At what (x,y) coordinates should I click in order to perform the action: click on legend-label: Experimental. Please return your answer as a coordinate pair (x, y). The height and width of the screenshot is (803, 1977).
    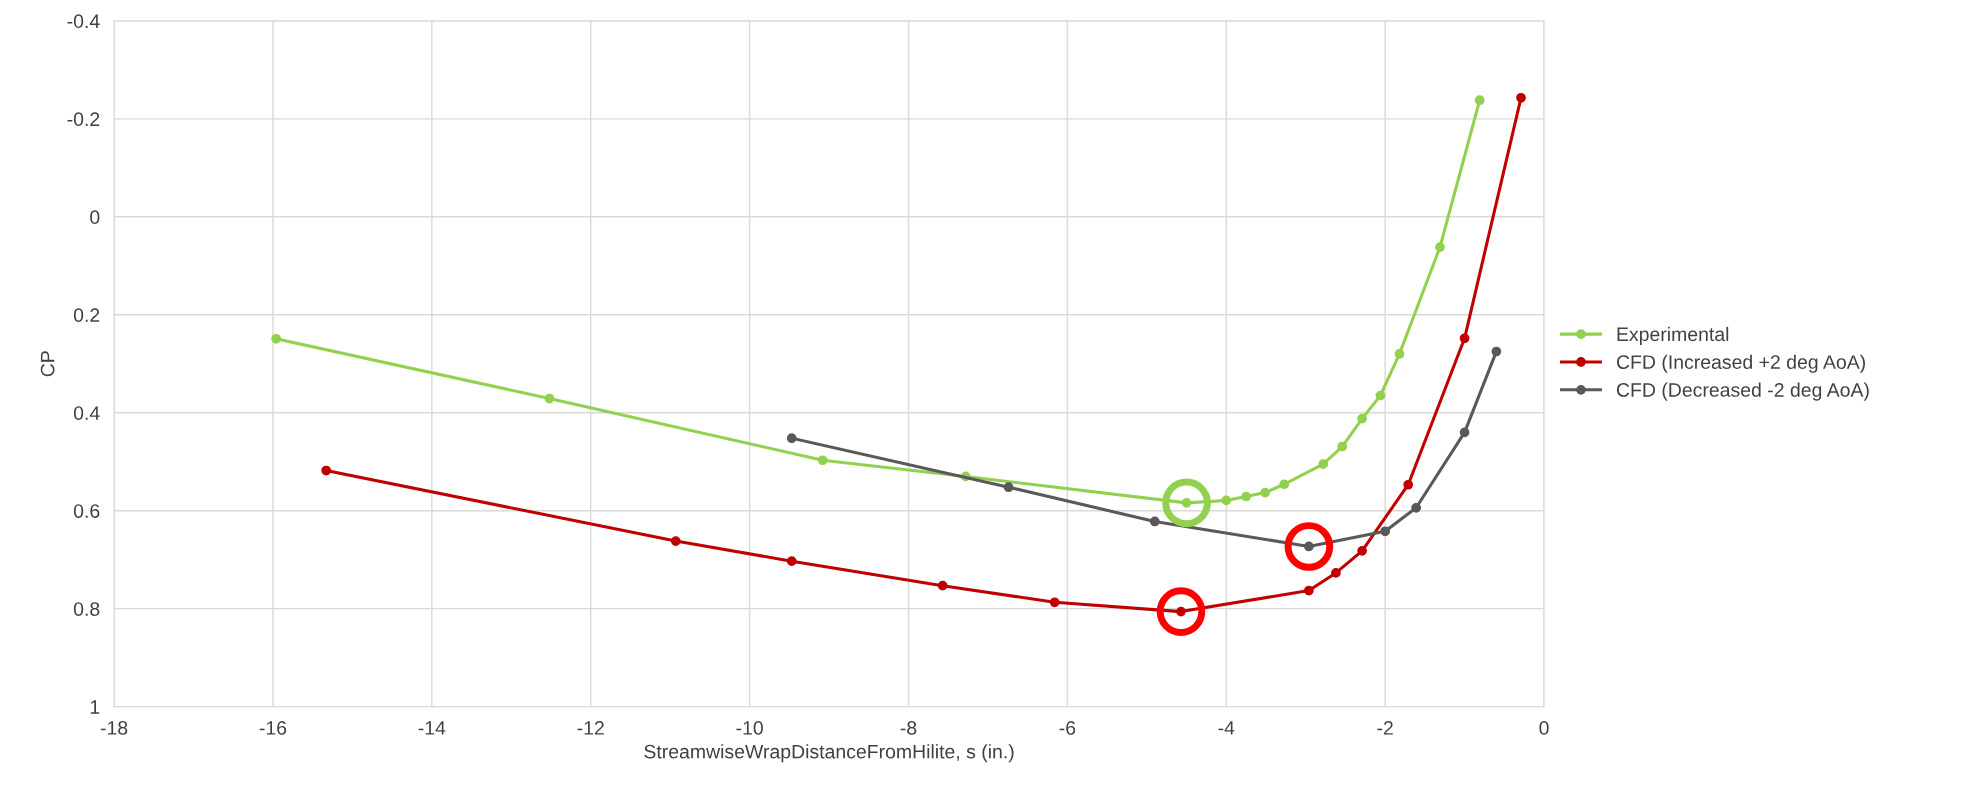
    Looking at the image, I should click on (1673, 335).